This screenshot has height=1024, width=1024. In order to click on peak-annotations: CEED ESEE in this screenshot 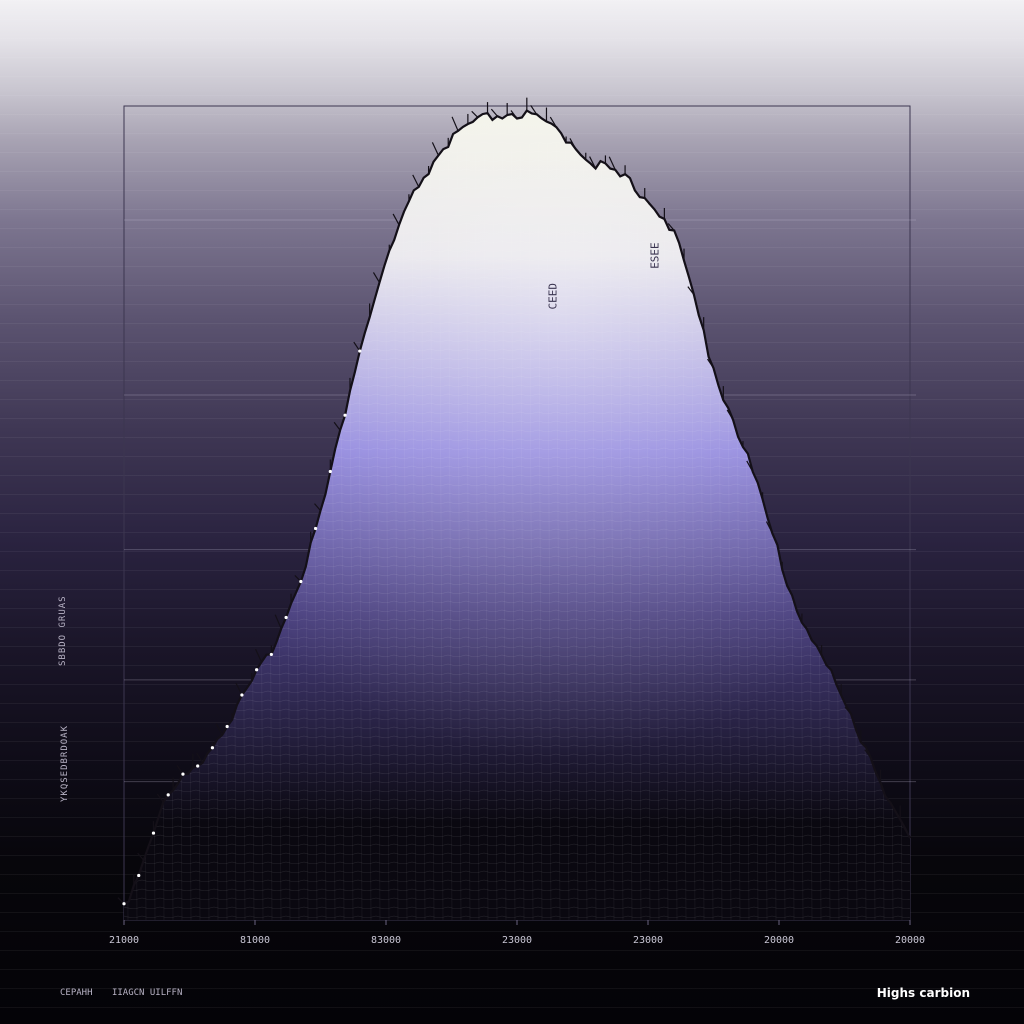, I will do `click(603, 275)`.